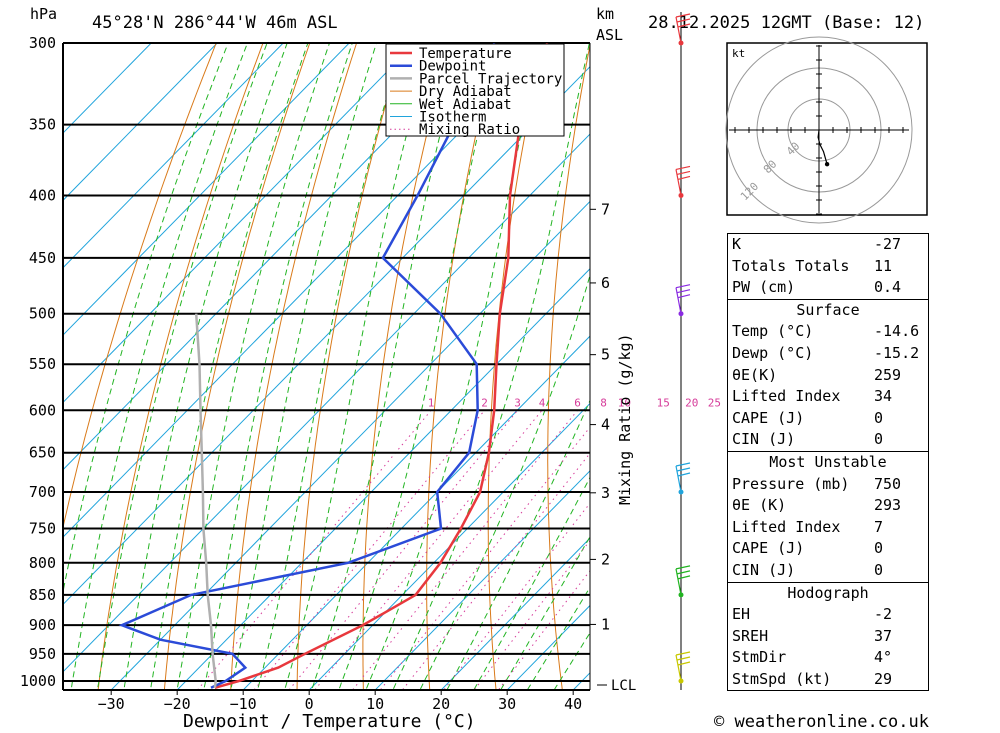  I want to click on indices-label: Totals Totals, so click(791, 265).